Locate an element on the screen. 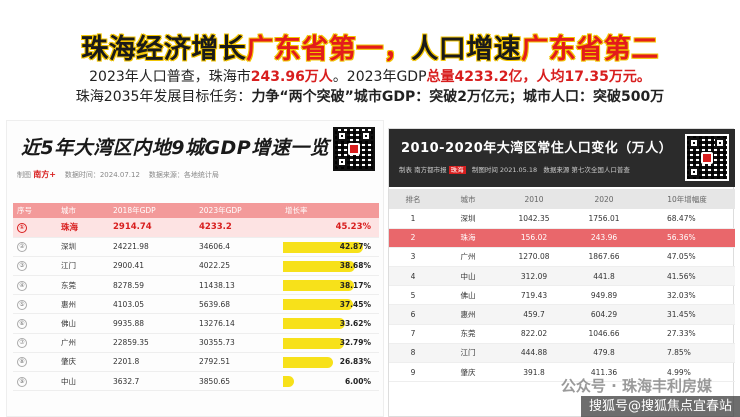 The image size is (740, 417). gdp-col-2018: 2018年GDP is located at coordinates (152, 210).